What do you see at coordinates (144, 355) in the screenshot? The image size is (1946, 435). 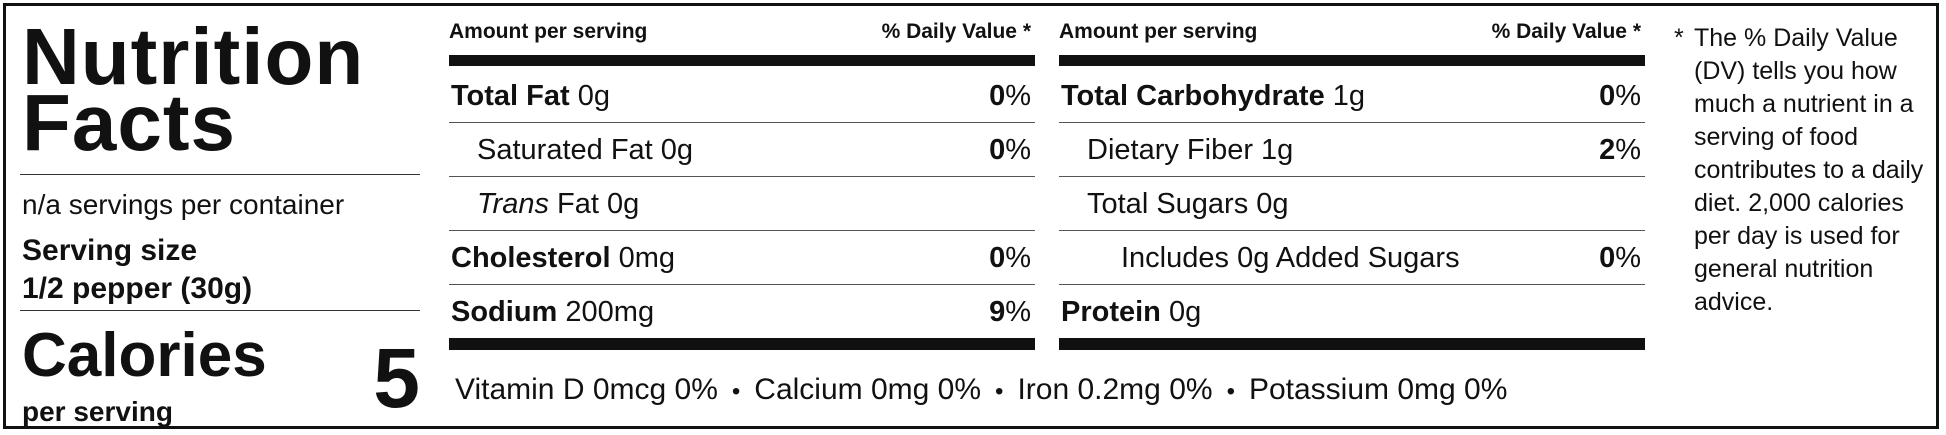 I see `calories-label: Calories` at bounding box center [144, 355].